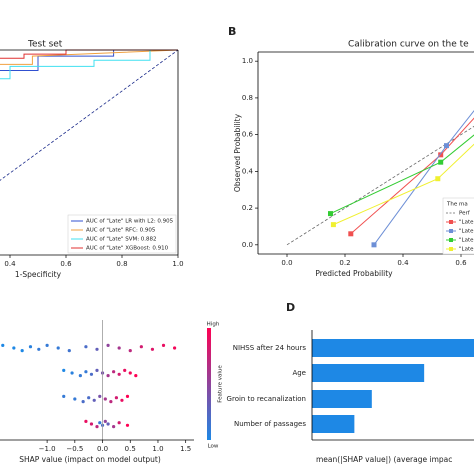 The image size is (474, 474). Describe the element at coordinates (270, 424) in the screenshot. I see `category-label: Number of passages` at that location.